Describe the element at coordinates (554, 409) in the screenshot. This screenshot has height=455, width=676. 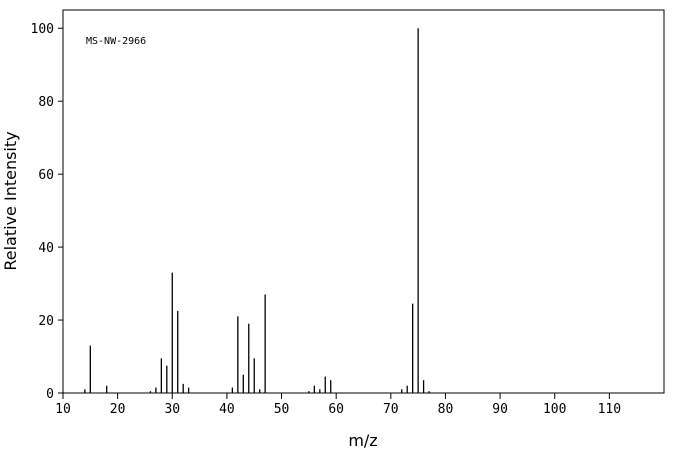
I see `x-tick-label: 100` at that location.